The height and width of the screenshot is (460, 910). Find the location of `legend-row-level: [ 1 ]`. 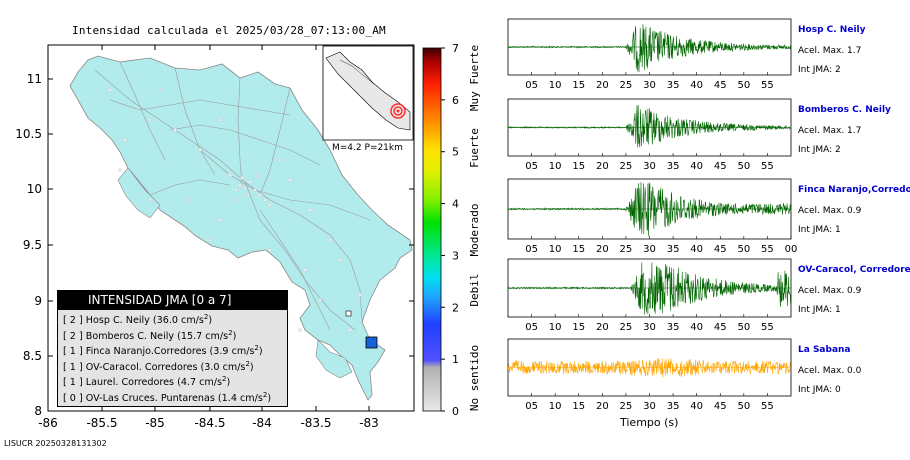

legend-row-level: [ 1 ] is located at coordinates (73, 367).